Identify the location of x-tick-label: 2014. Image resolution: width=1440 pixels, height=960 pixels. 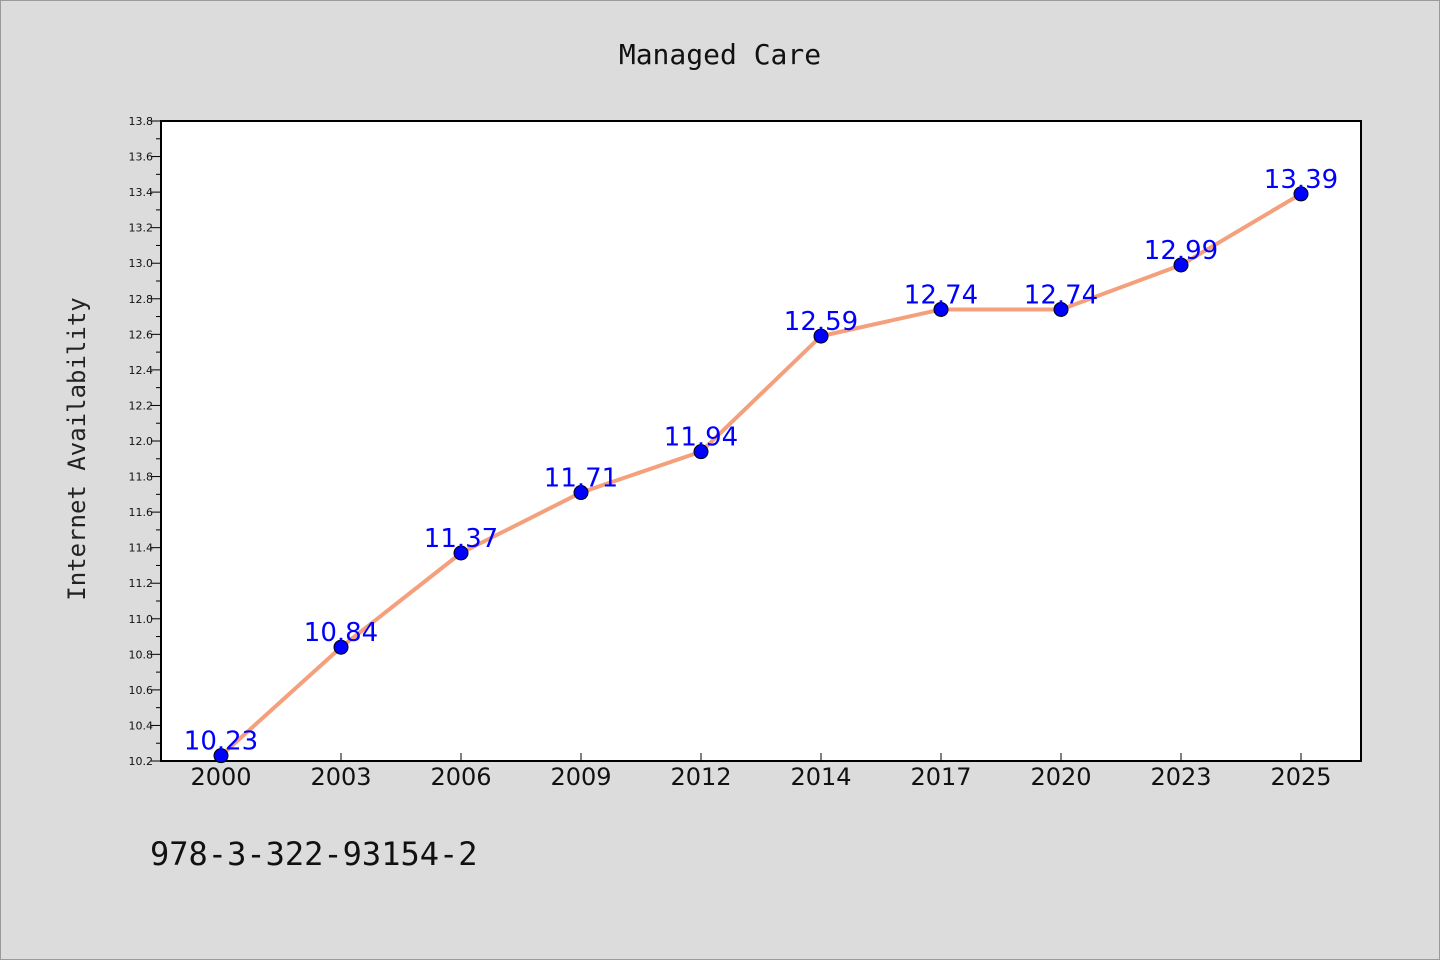
(820, 777).